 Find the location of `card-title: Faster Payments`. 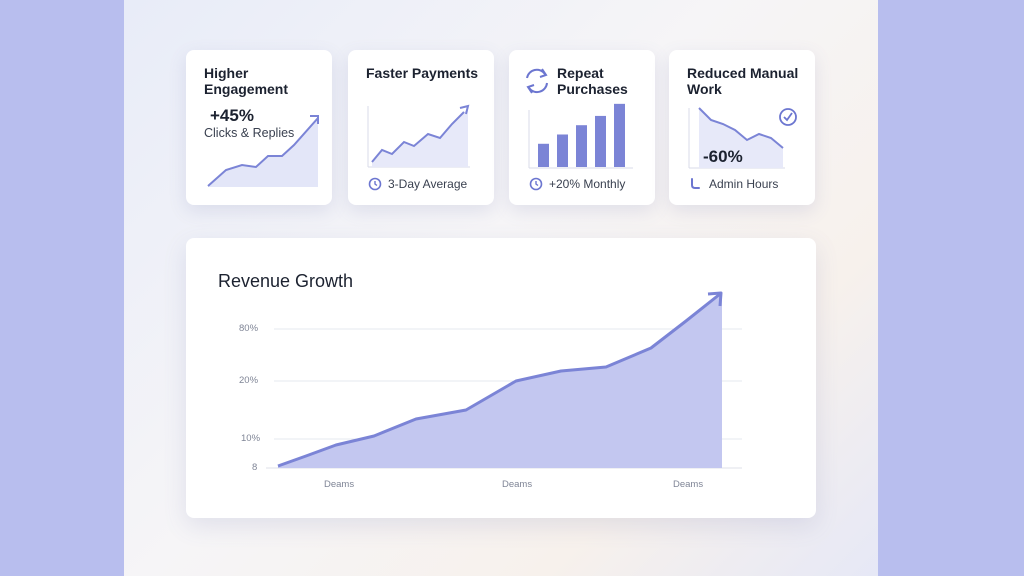

card-title: Faster Payments is located at coordinates (422, 73).